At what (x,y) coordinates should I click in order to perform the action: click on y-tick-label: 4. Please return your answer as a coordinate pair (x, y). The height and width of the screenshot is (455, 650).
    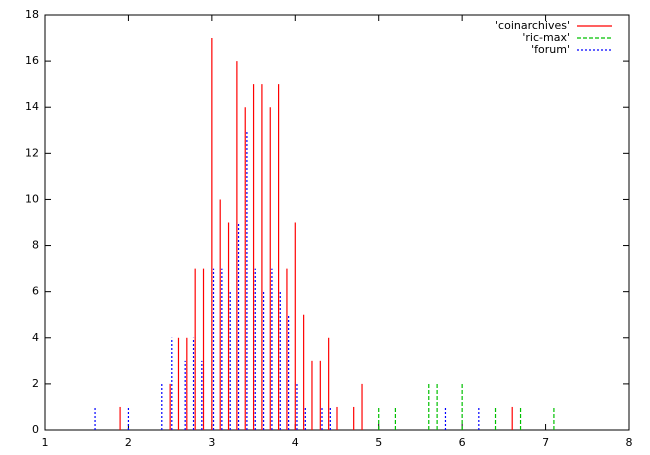
    Looking at the image, I should click on (35, 337).